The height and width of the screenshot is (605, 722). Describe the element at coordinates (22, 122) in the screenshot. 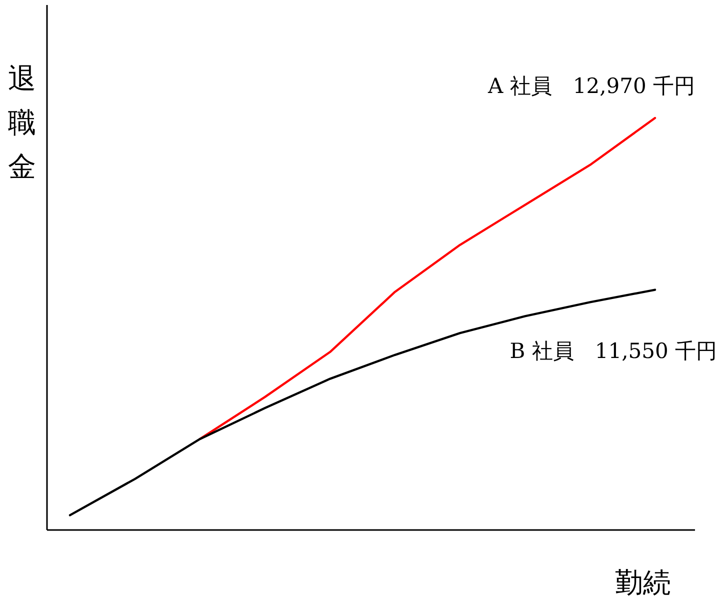

I see `y-axis-title: 退職金` at that location.